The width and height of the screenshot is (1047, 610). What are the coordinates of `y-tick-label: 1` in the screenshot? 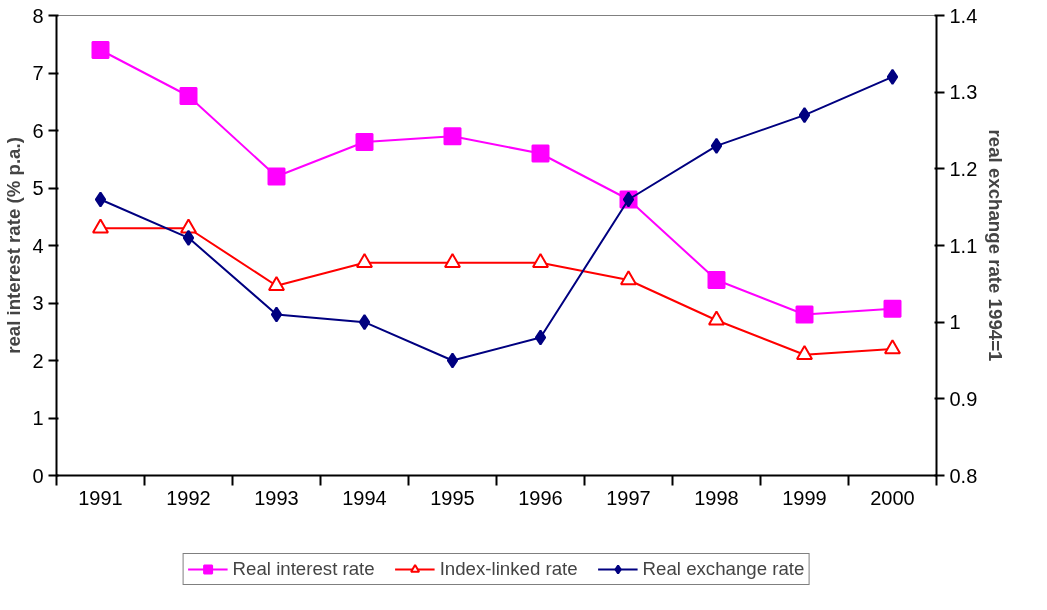 It's located at (38, 418).